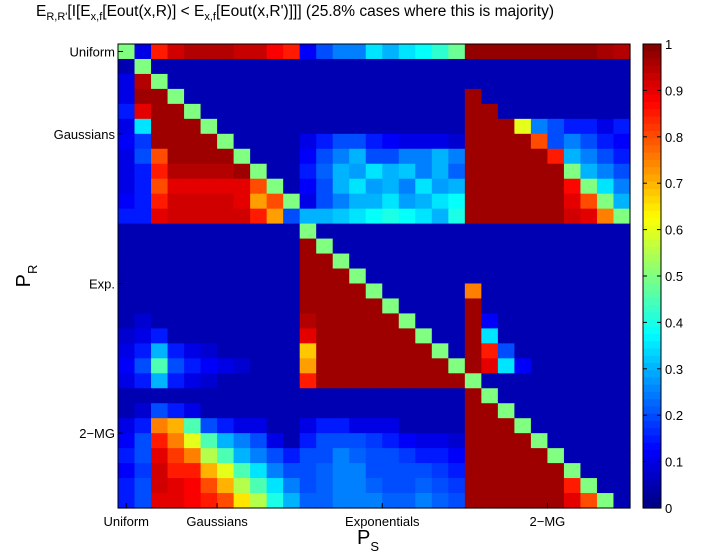  What do you see at coordinates (674, 90) in the screenshot?
I see `colorbar-tick-label: 0.9` at bounding box center [674, 90].